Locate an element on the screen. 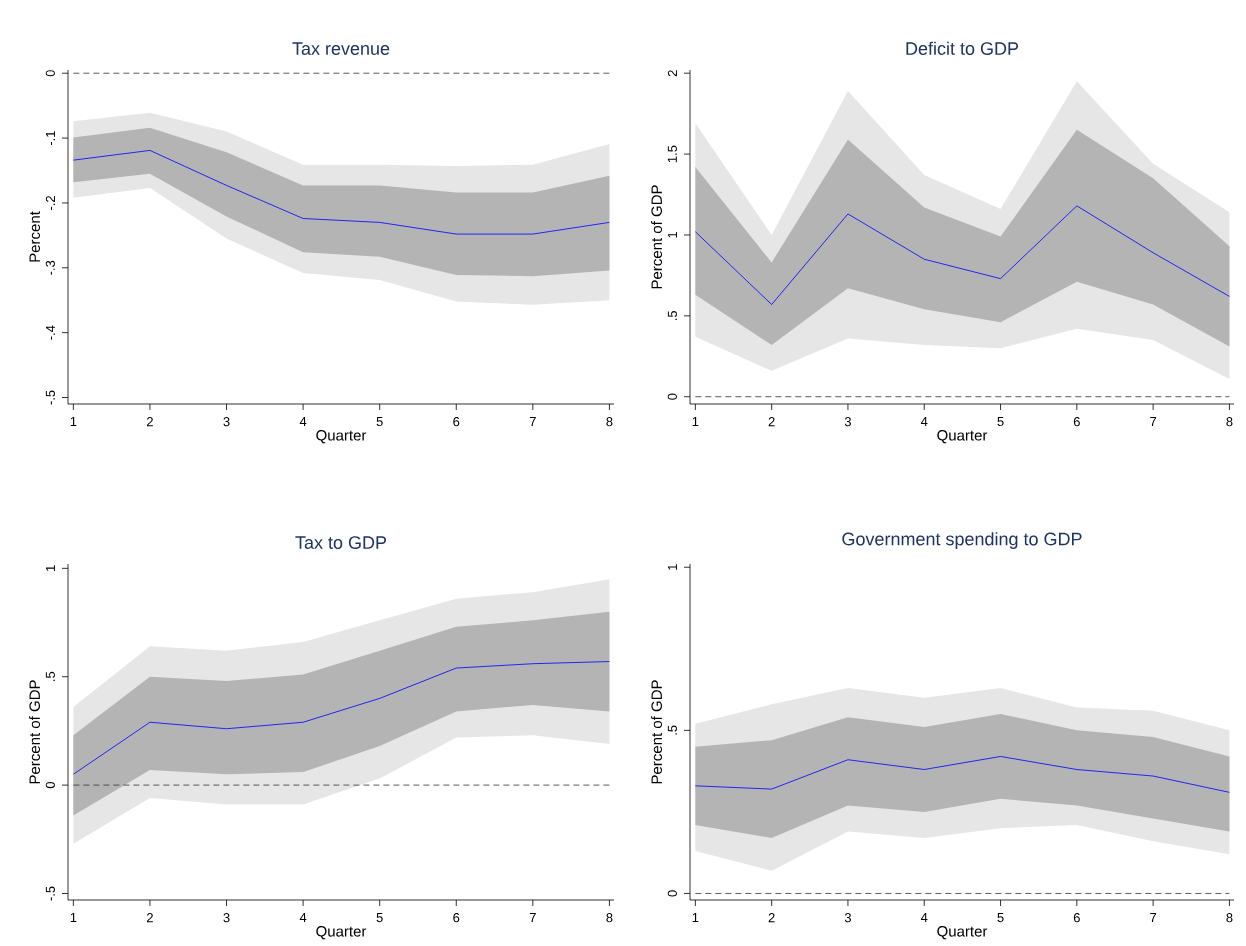 Image resolution: width=1246 pixels, height=946 pixels. chart-title: Deficit to GDP is located at coordinates (962, 48).